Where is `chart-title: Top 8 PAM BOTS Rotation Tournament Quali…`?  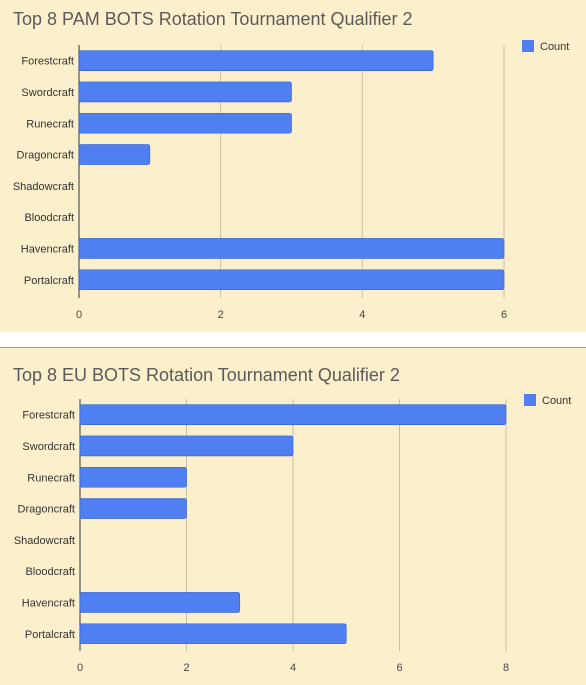 chart-title: Top 8 PAM BOTS Rotation Tournament Quali… is located at coordinates (213, 19).